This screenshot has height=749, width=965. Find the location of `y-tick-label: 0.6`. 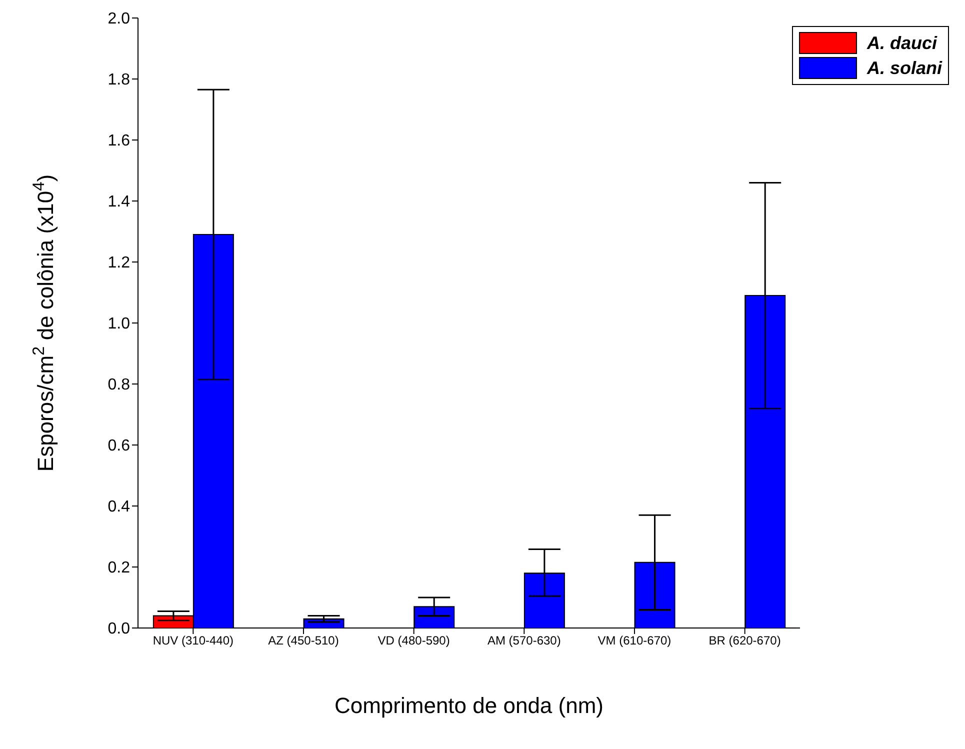

y-tick-label: 0.6 is located at coordinates (119, 446).